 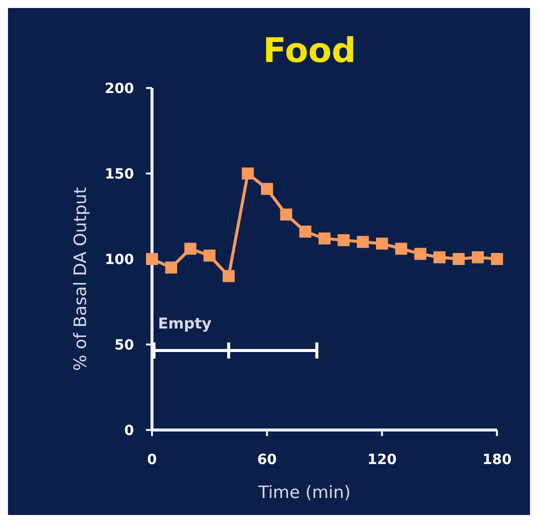 What do you see at coordinates (185, 323) in the screenshot?
I see `annotation: Empty` at bounding box center [185, 323].